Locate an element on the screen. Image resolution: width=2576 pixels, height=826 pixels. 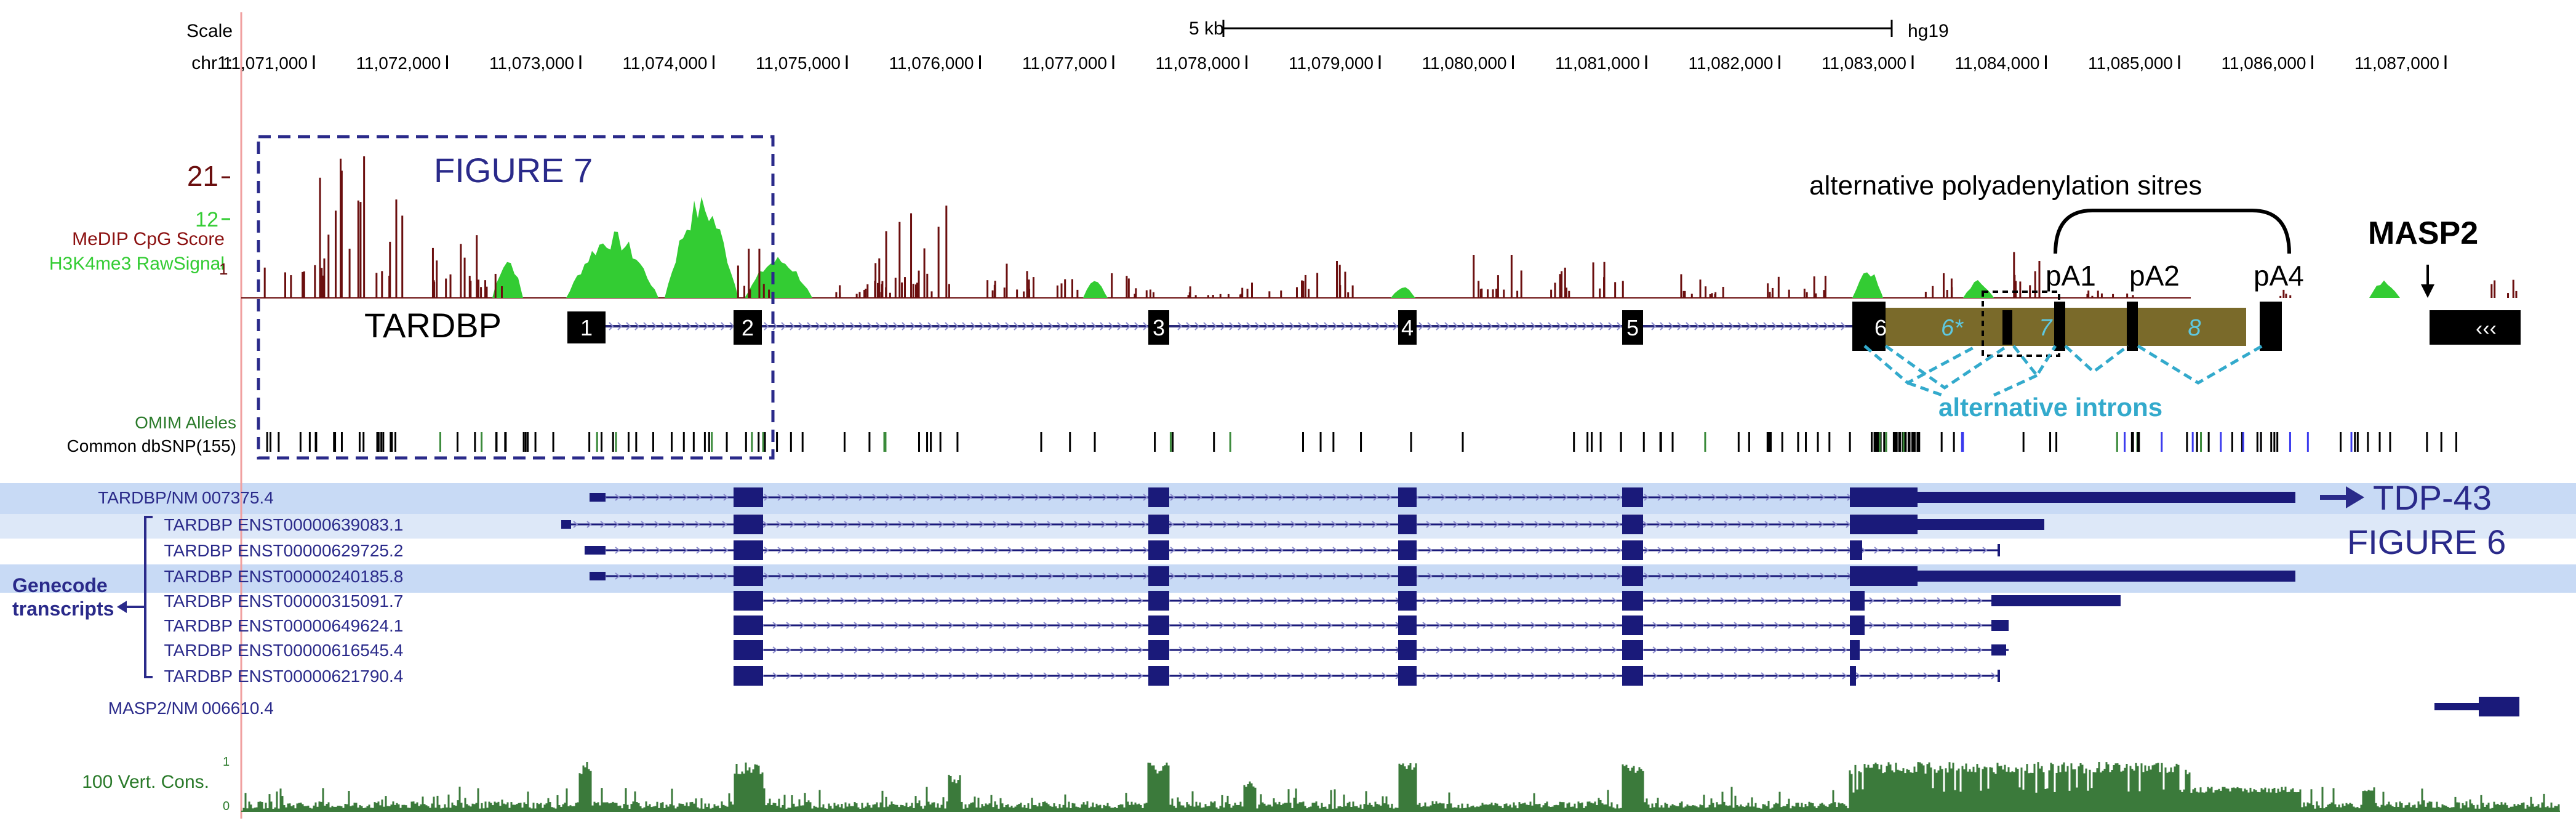
transcript-id: ENST00000315091.7 is located at coordinates (320, 601).